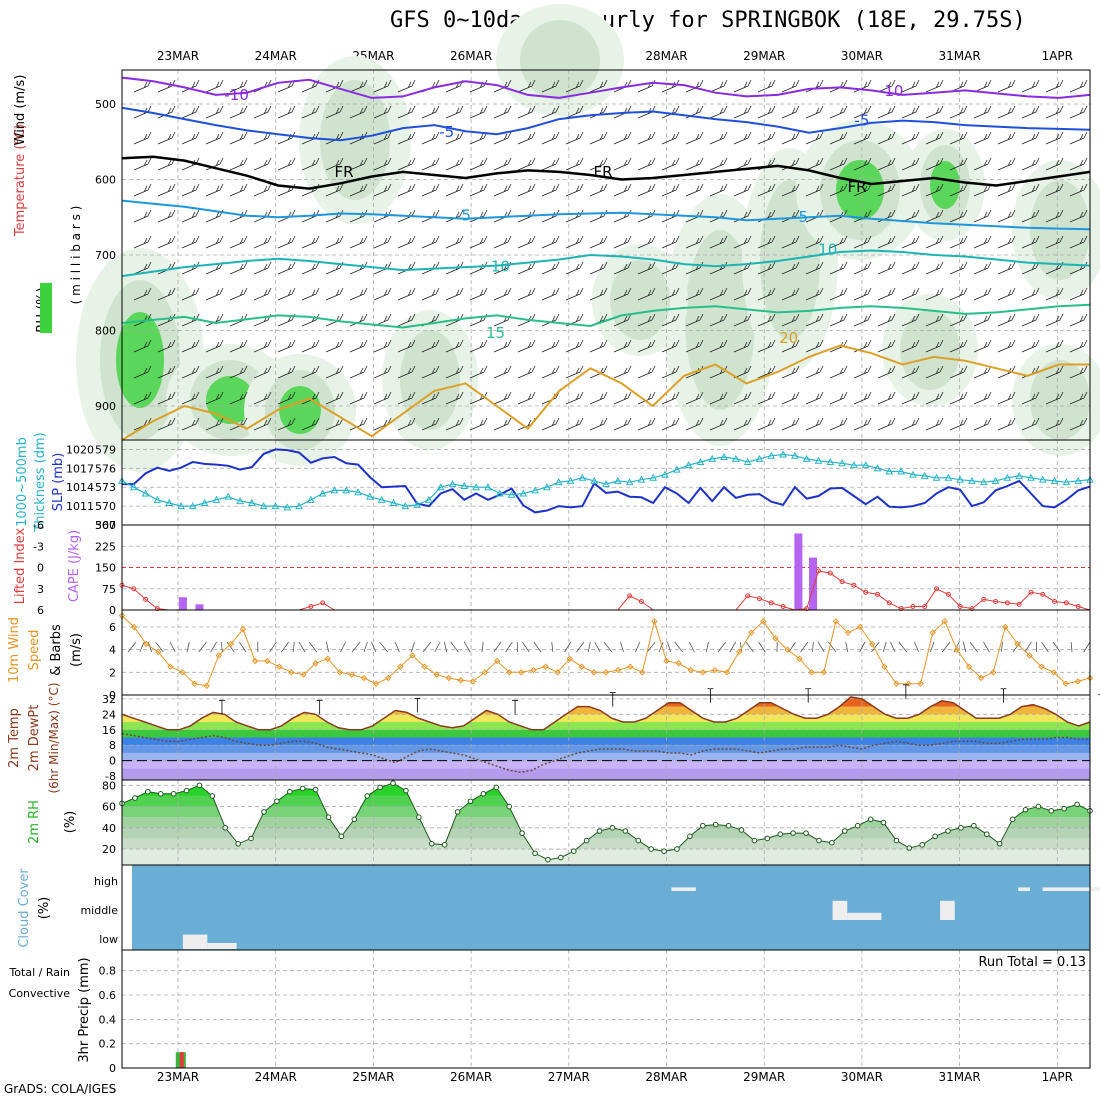 This screenshot has width=1100, height=1100. I want to click on date-label-bottom: 28MAR, so click(666, 1077).